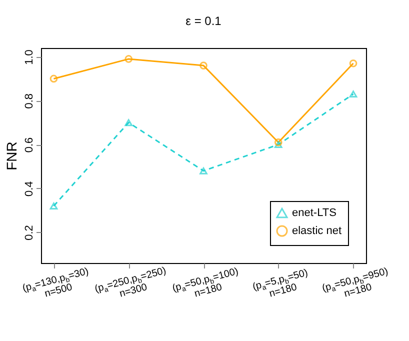  What do you see at coordinates (317, 231) in the screenshot?
I see `legend-label: elastic net` at bounding box center [317, 231].